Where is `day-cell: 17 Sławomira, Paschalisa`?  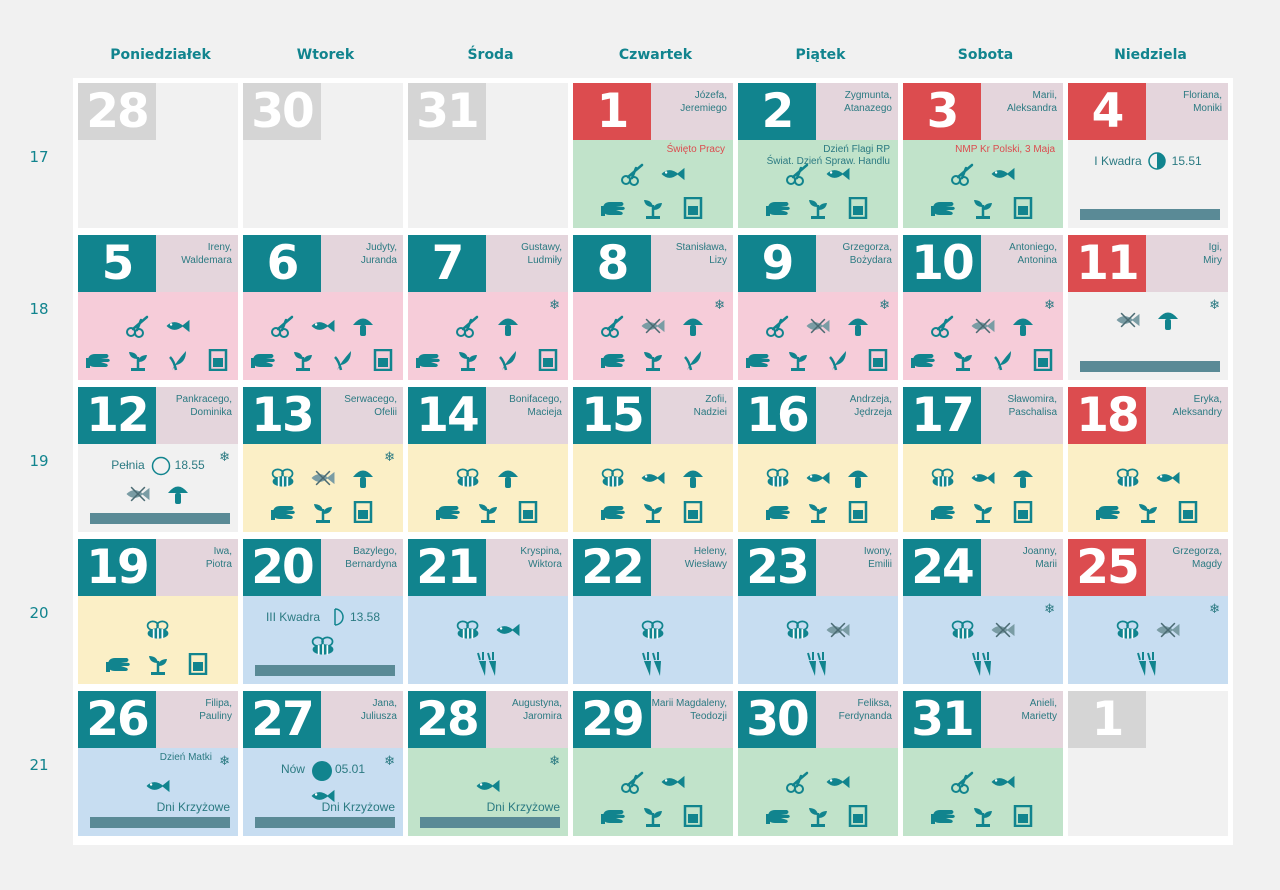
day-cell: 17 Sławomira, Paschalisa is located at coordinates (983, 459).